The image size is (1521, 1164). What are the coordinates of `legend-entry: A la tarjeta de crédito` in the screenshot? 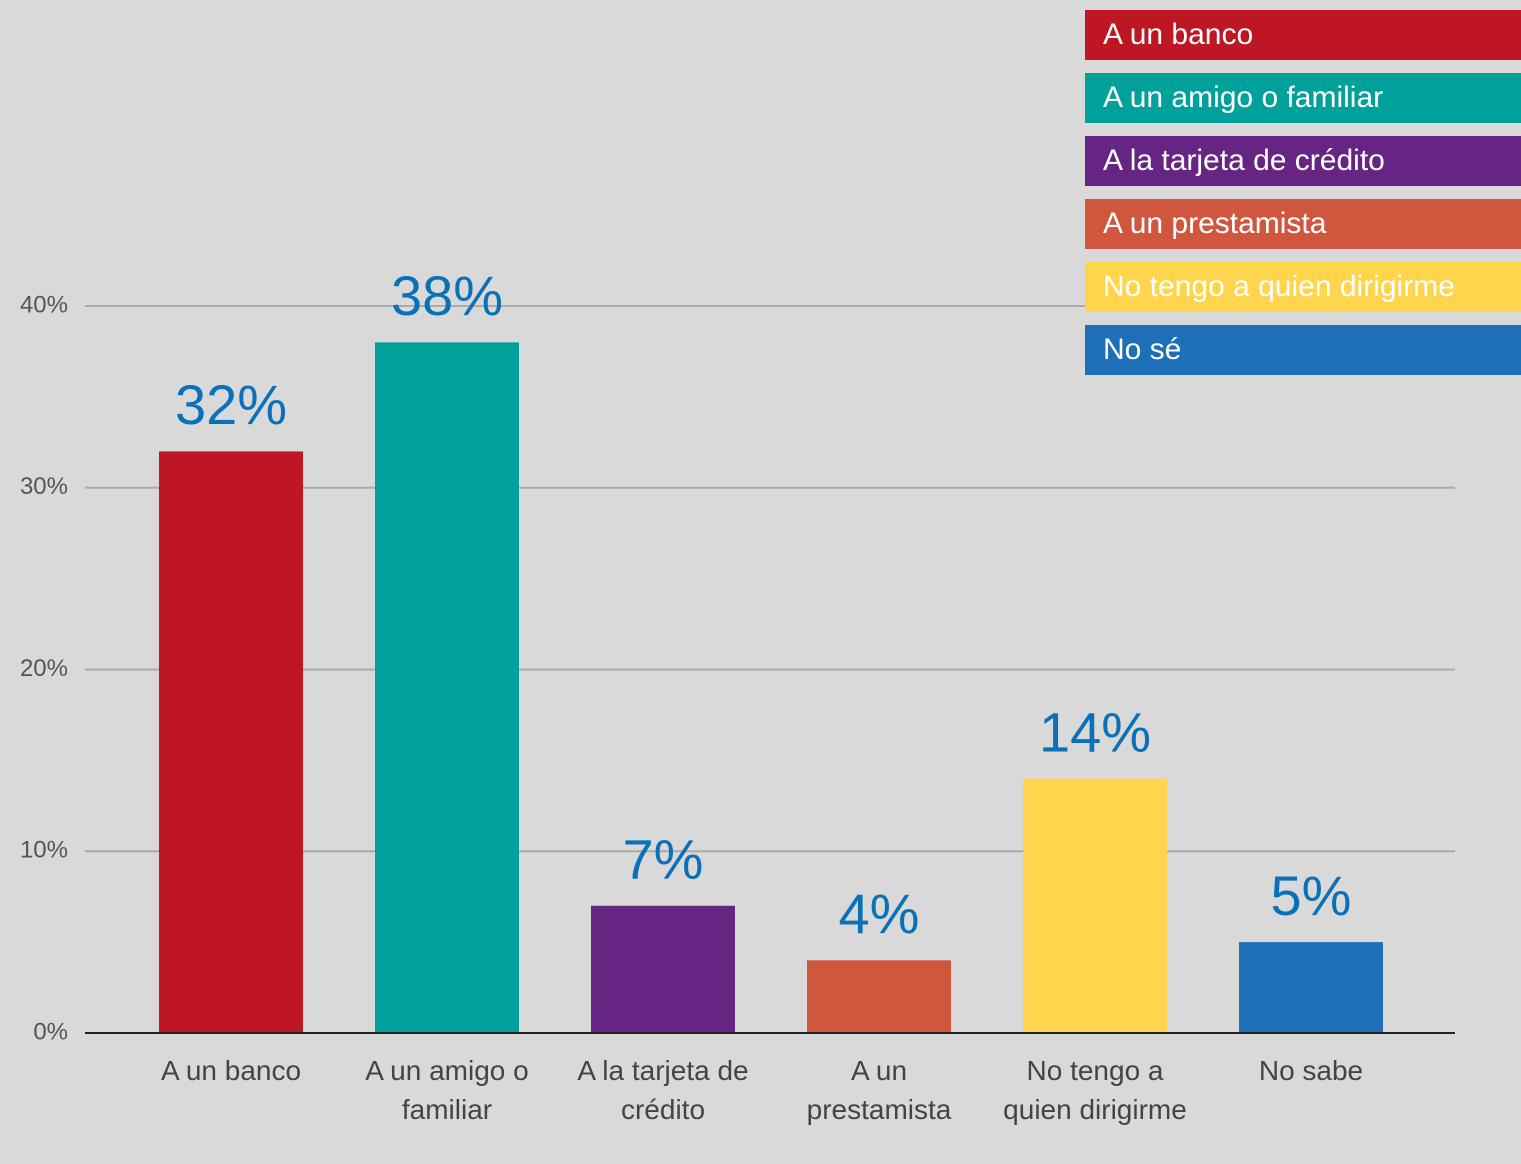 It's located at (1303, 161).